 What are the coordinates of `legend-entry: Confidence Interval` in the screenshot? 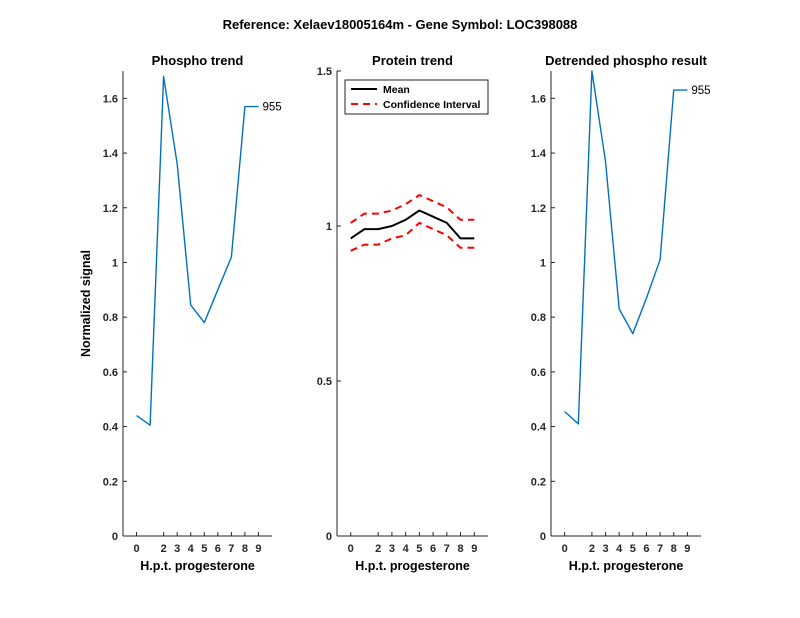 It's located at (432, 105).